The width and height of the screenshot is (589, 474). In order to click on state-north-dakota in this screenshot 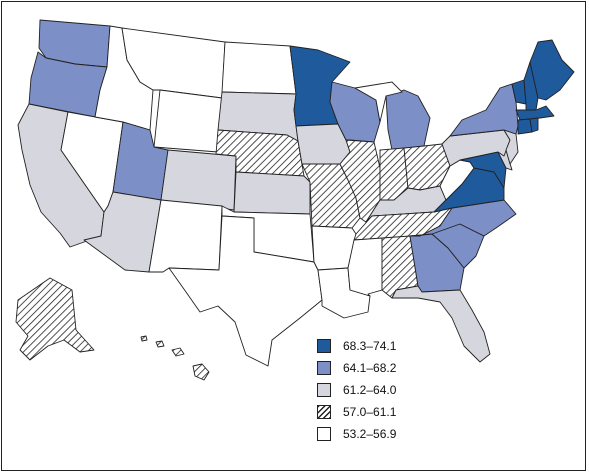, I will do `click(259, 68)`.